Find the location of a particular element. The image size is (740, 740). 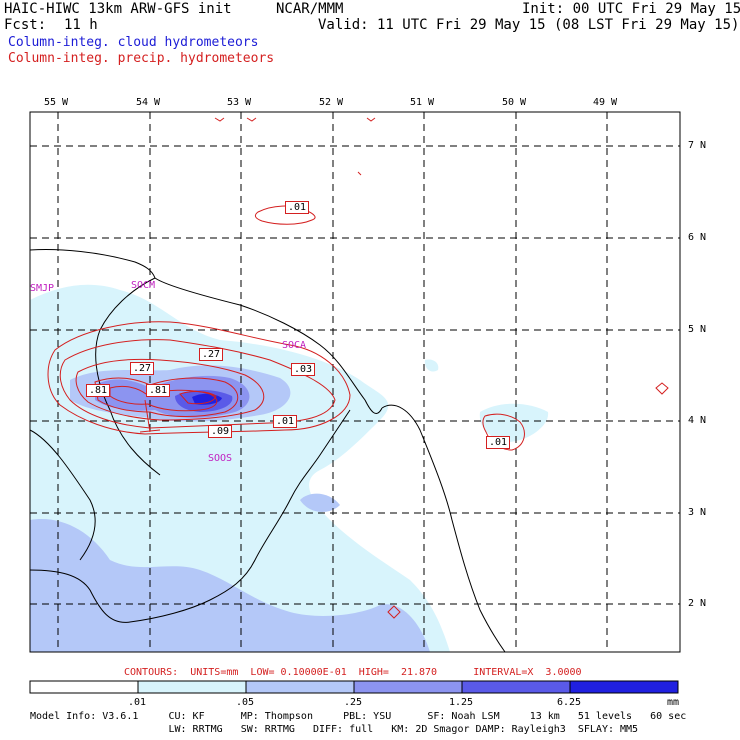

station-socm: SOCM is located at coordinates (143, 285).